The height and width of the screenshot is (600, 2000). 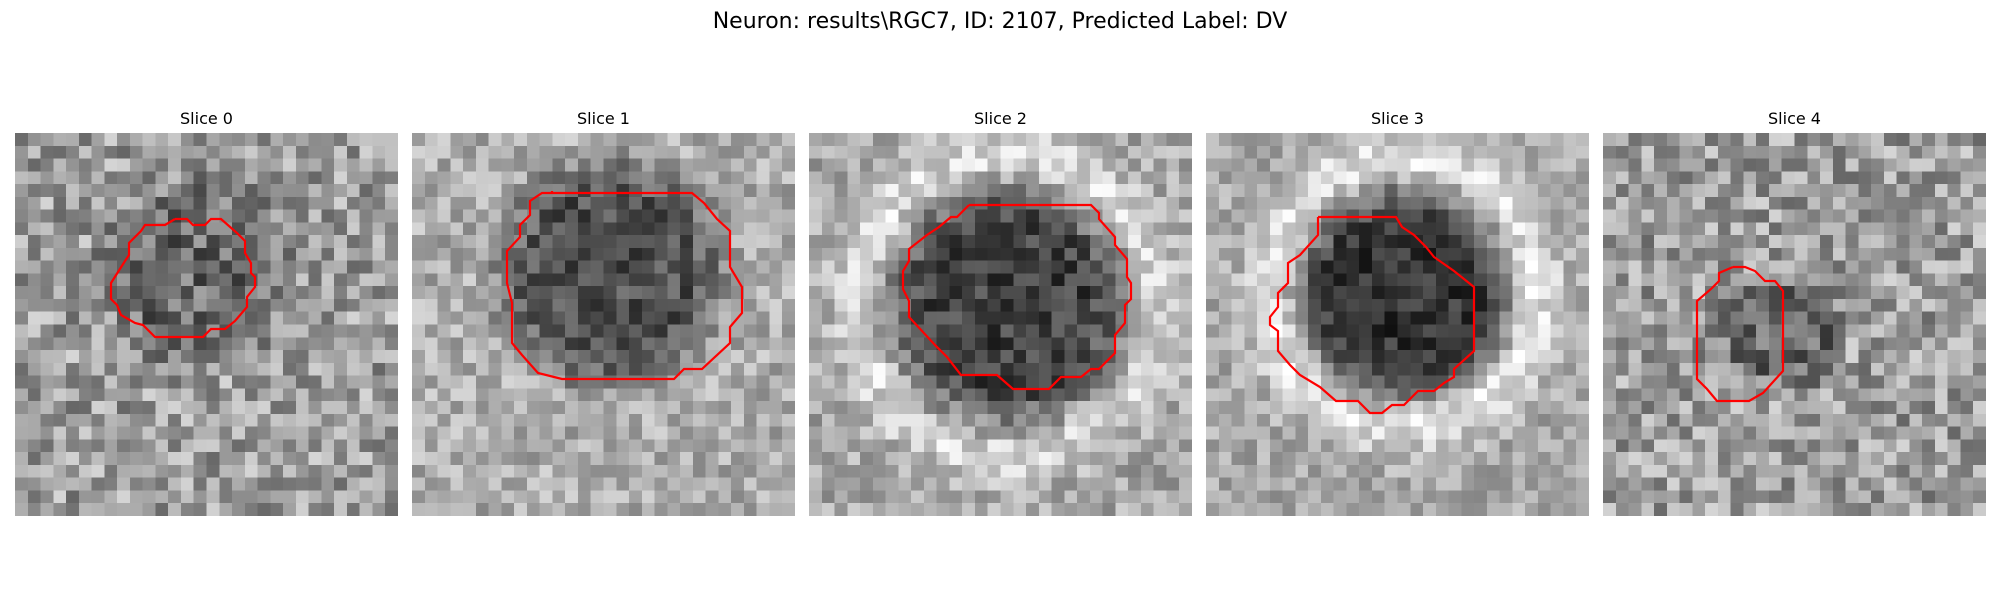 I want to click on slice-panel-4: Slice 4, so click(x=1794, y=312).